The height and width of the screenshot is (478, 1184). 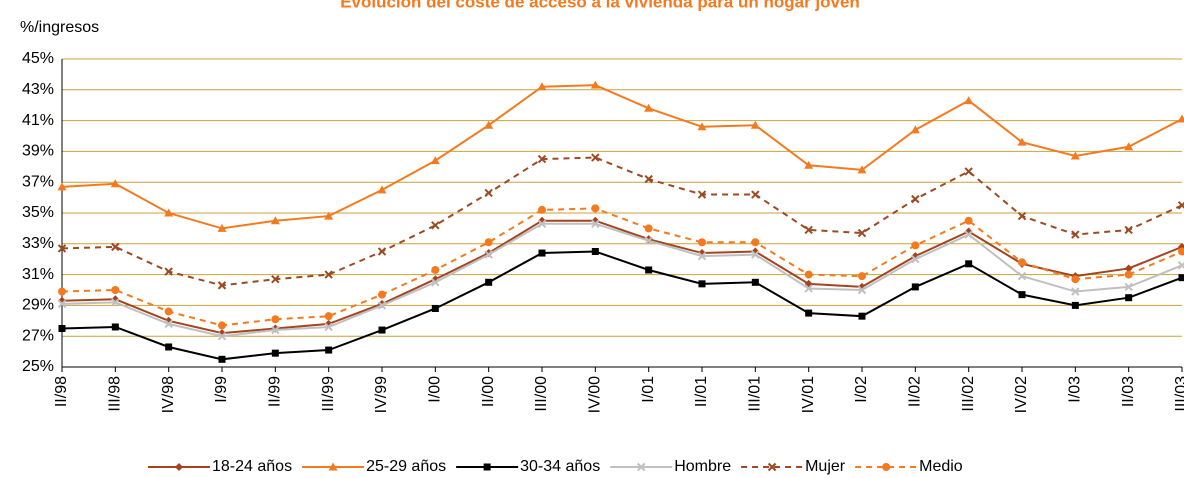 I want to click on x-tick-label: I/03, so click(x=1075, y=389).